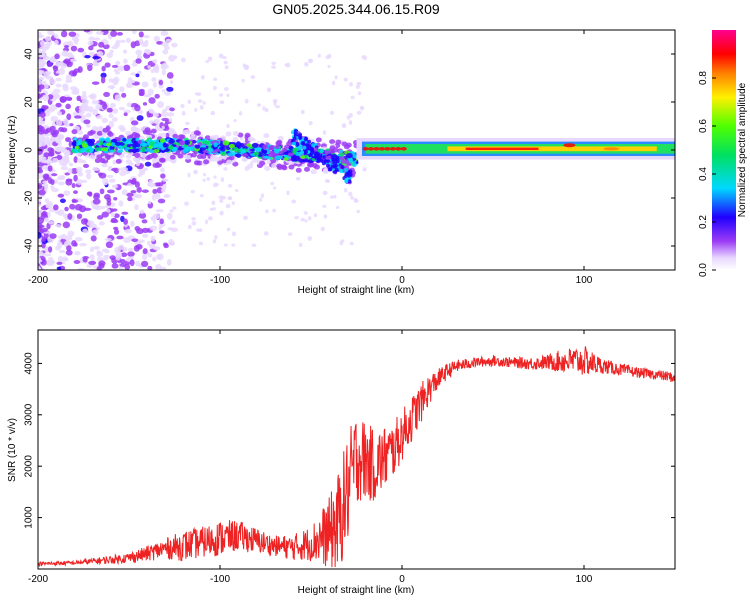  I want to click on colorbar-tick-label: 0.2, so click(703, 222).